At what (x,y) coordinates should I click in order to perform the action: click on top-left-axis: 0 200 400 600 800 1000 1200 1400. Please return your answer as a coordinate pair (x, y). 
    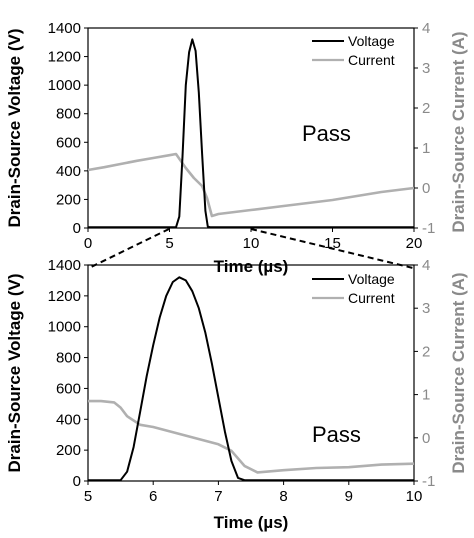
    Looking at the image, I should click on (68, 128).